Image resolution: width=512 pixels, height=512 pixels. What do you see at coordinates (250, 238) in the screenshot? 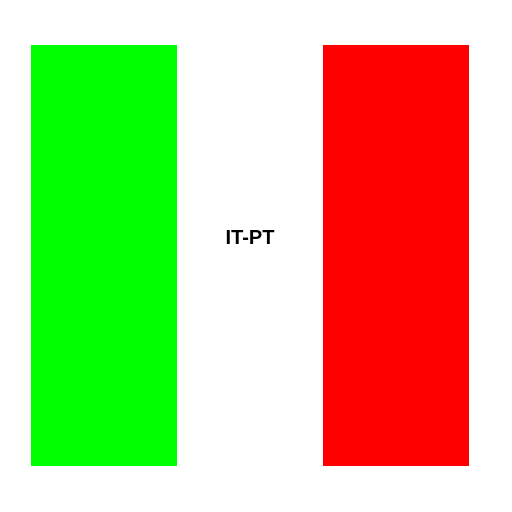
I see `center-label: IT-PT` at bounding box center [250, 238].